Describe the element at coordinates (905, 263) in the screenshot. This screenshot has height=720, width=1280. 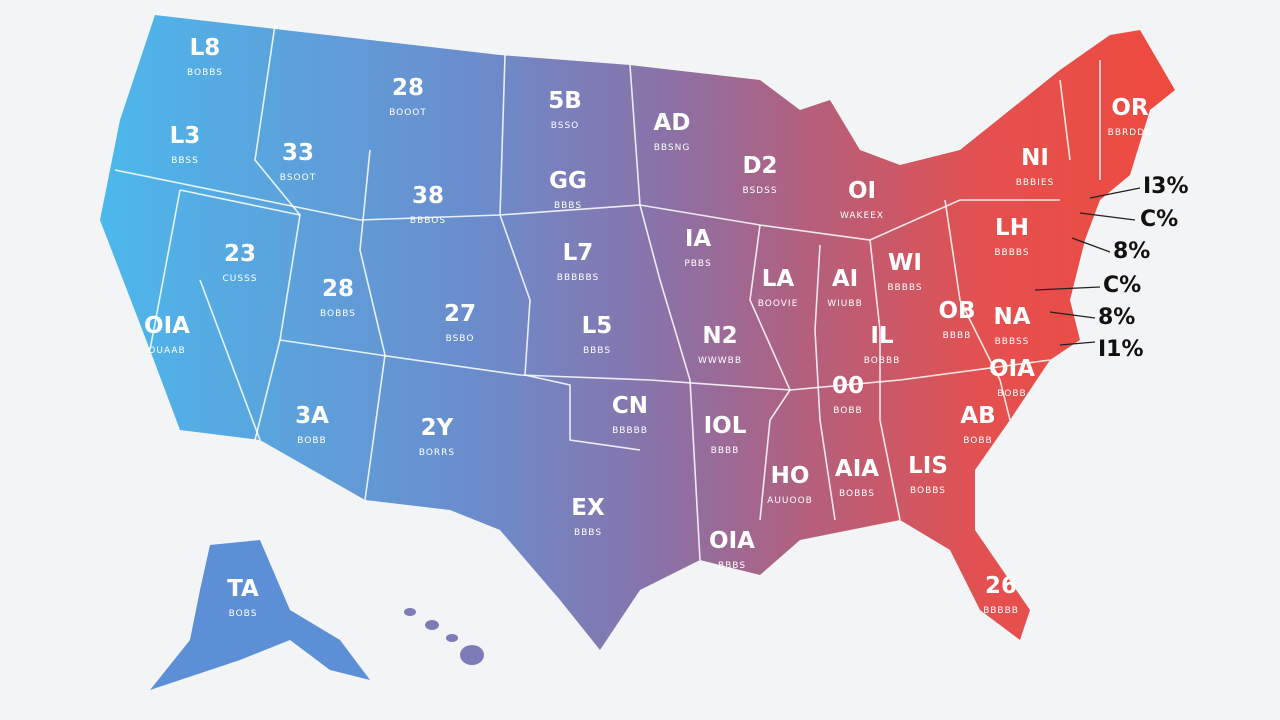
I see `state-label: WI` at that location.